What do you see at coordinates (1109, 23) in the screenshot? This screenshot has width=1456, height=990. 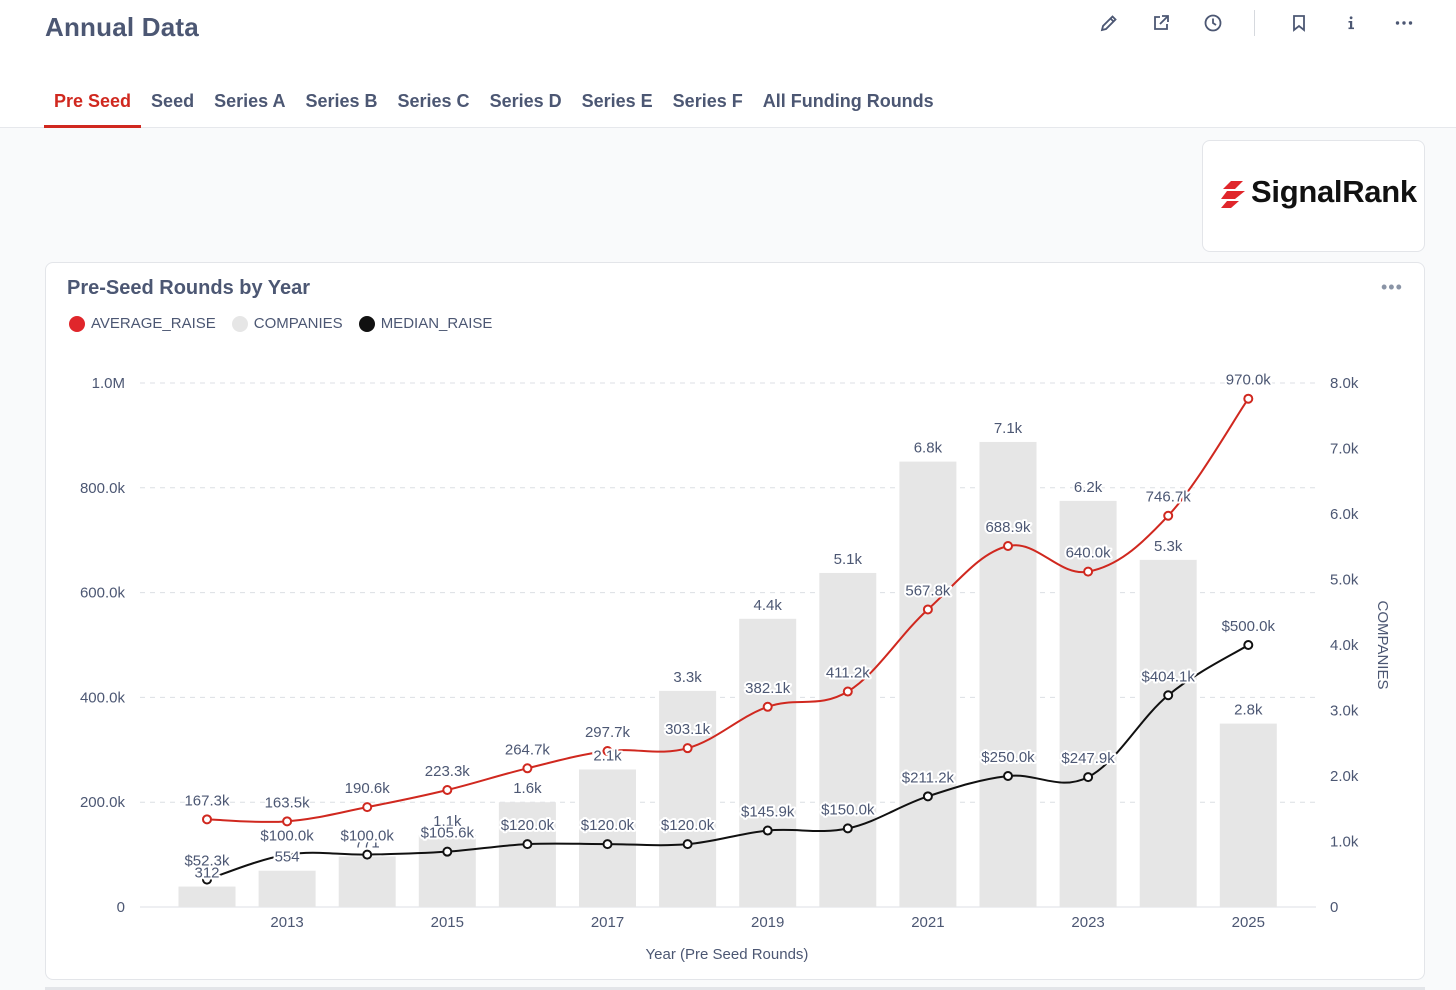 I see `pencil-icon` at bounding box center [1109, 23].